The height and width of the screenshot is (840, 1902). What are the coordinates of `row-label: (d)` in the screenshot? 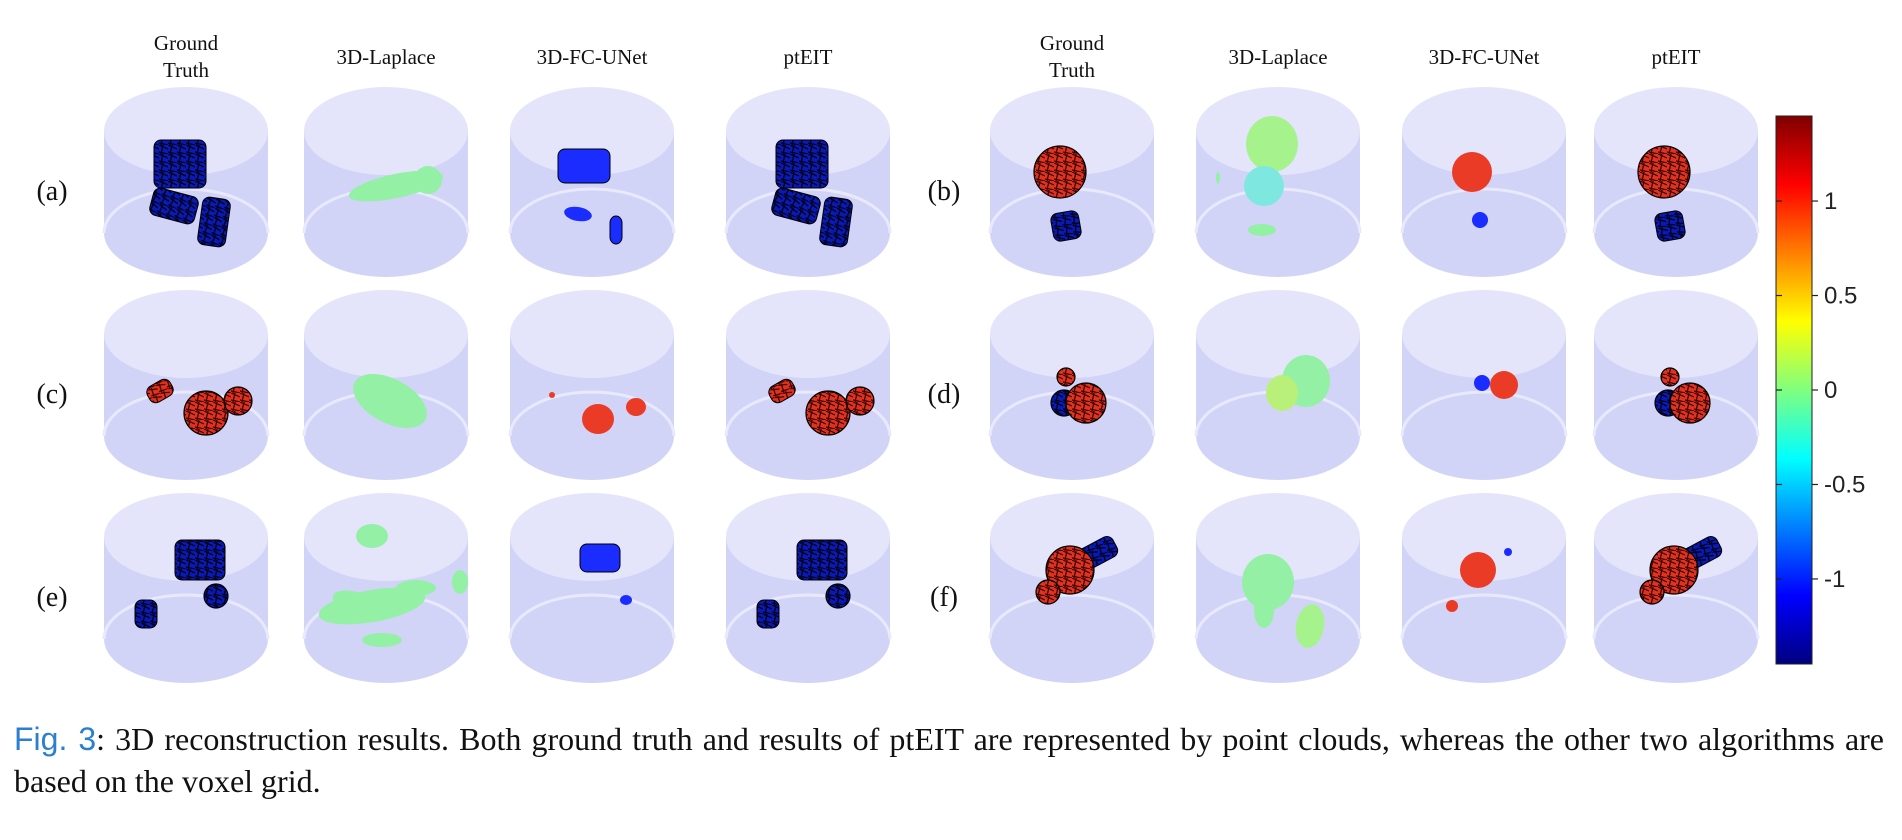 It's located at (944, 394).